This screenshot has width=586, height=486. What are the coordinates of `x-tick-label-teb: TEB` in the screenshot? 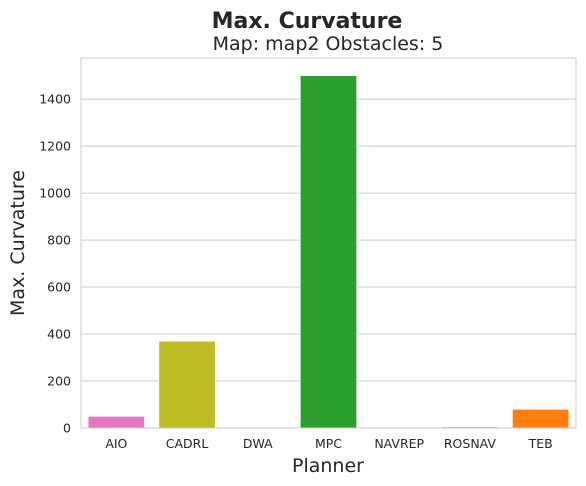 It's located at (540, 443).